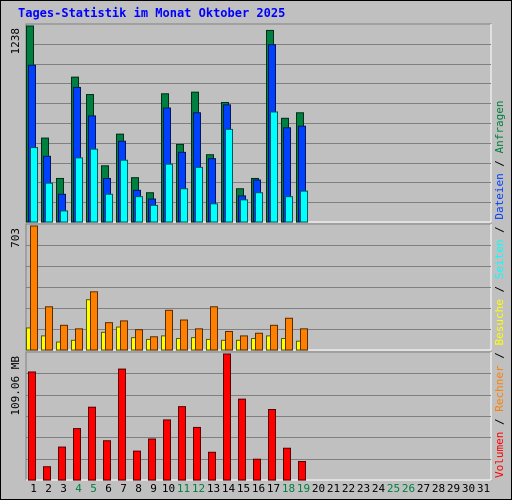 This screenshot has width=512, height=500. What do you see at coordinates (78, 488) in the screenshot?
I see `x-tick-label-day-4: 4` at bounding box center [78, 488].